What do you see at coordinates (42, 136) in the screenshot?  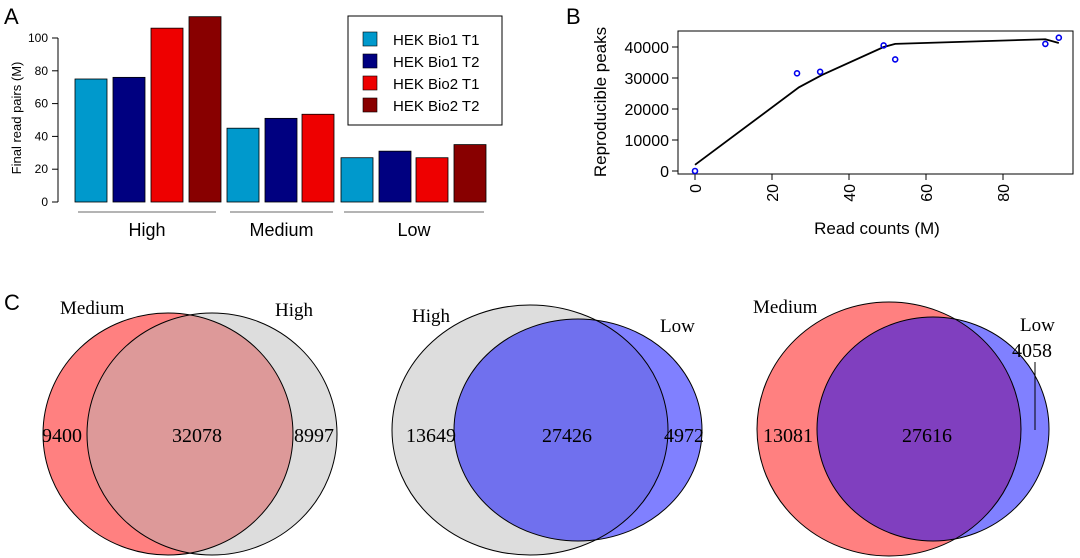 I see `y-tick-label: 40` at bounding box center [42, 136].